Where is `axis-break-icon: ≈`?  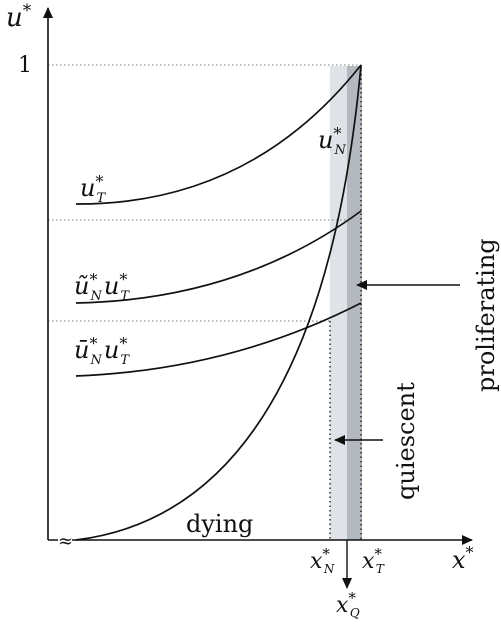
axis-break-icon: ≈ is located at coordinates (65, 541).